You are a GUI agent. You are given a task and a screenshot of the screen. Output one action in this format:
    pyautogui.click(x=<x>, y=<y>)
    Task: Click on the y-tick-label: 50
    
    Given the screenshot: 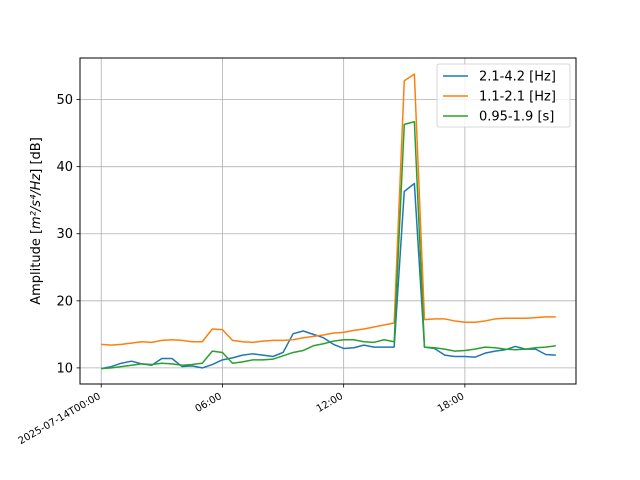 What is the action you would take?
    pyautogui.click(x=64, y=100)
    